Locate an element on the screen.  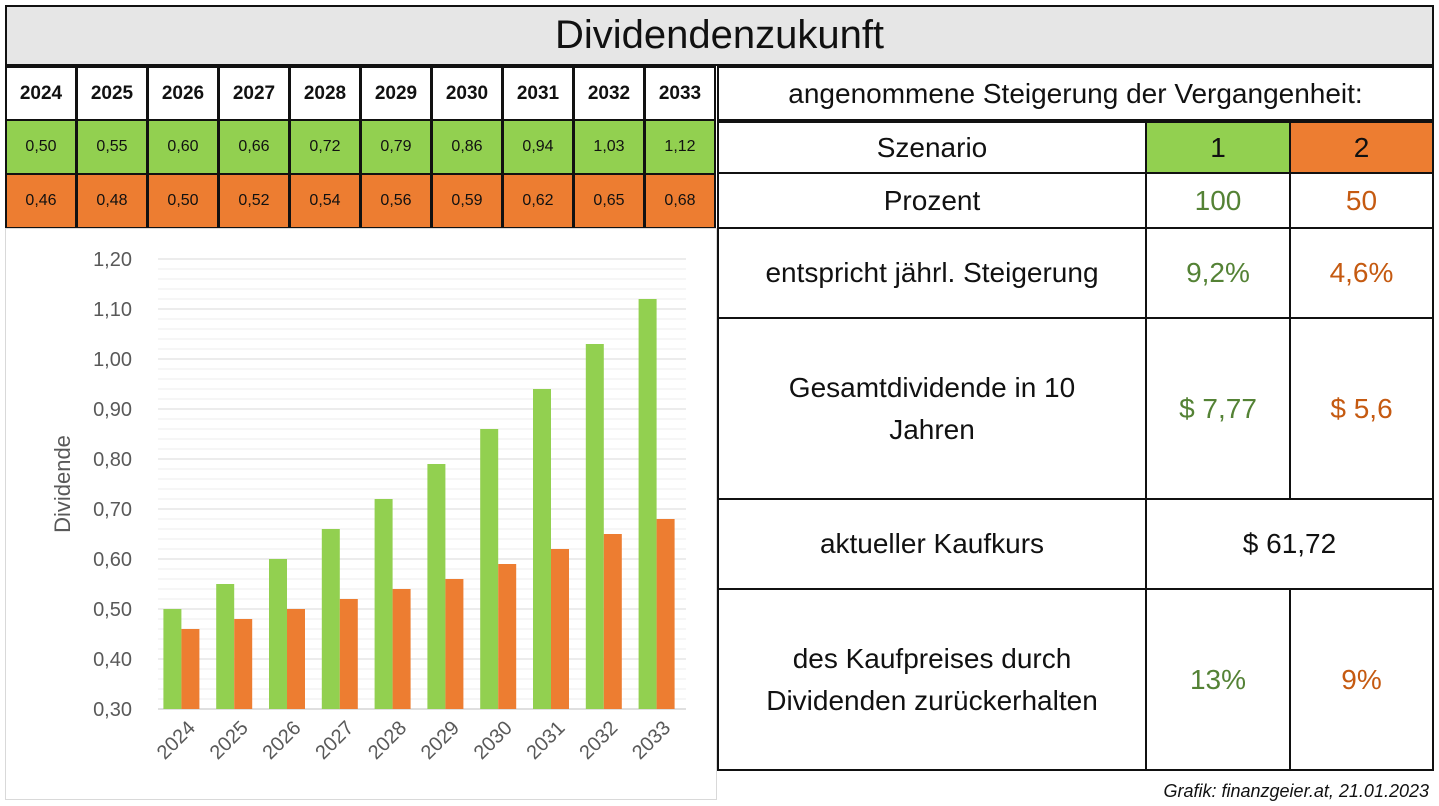
szenario-2-dividend-cell: 0,52 is located at coordinates (254, 201).